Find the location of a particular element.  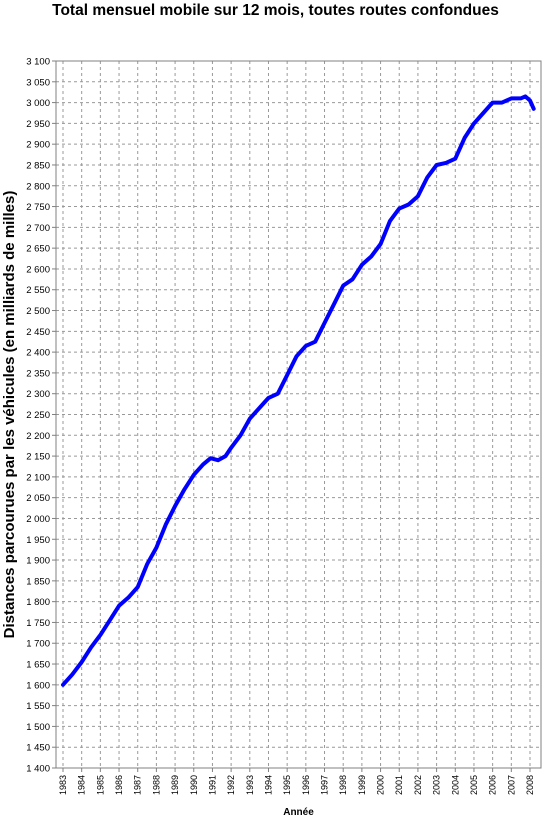

y-tick-label: 2 100 is located at coordinates (38, 477).